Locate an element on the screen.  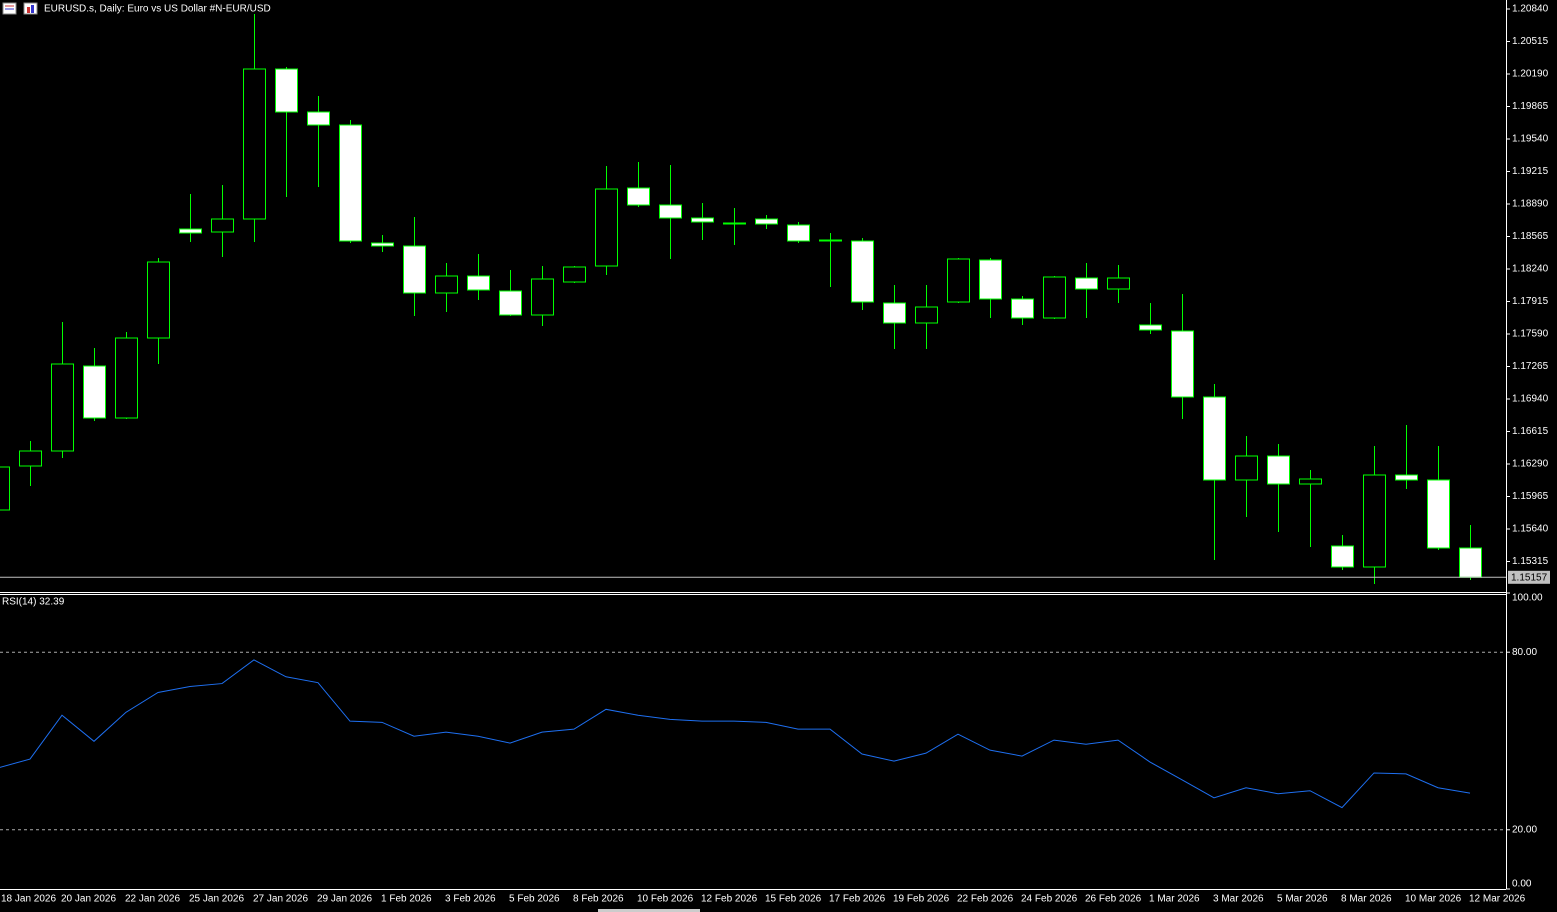
scroll-indicator is located at coordinates (649, 910).